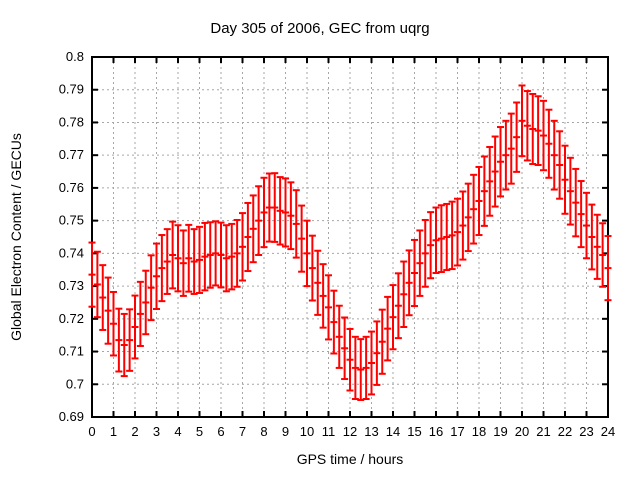 This screenshot has width=640, height=480. I want to click on tick-label: 1, so click(113, 431).